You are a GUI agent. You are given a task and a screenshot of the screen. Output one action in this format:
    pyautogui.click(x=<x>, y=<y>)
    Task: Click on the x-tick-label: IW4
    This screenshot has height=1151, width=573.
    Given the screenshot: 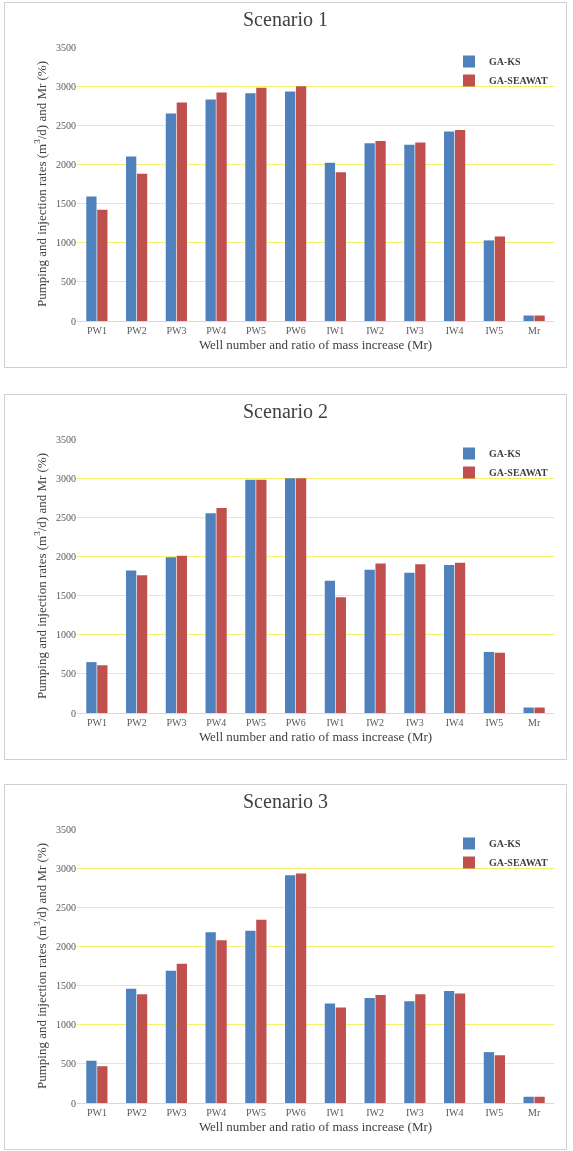 What is the action you would take?
    pyautogui.click(x=454, y=330)
    